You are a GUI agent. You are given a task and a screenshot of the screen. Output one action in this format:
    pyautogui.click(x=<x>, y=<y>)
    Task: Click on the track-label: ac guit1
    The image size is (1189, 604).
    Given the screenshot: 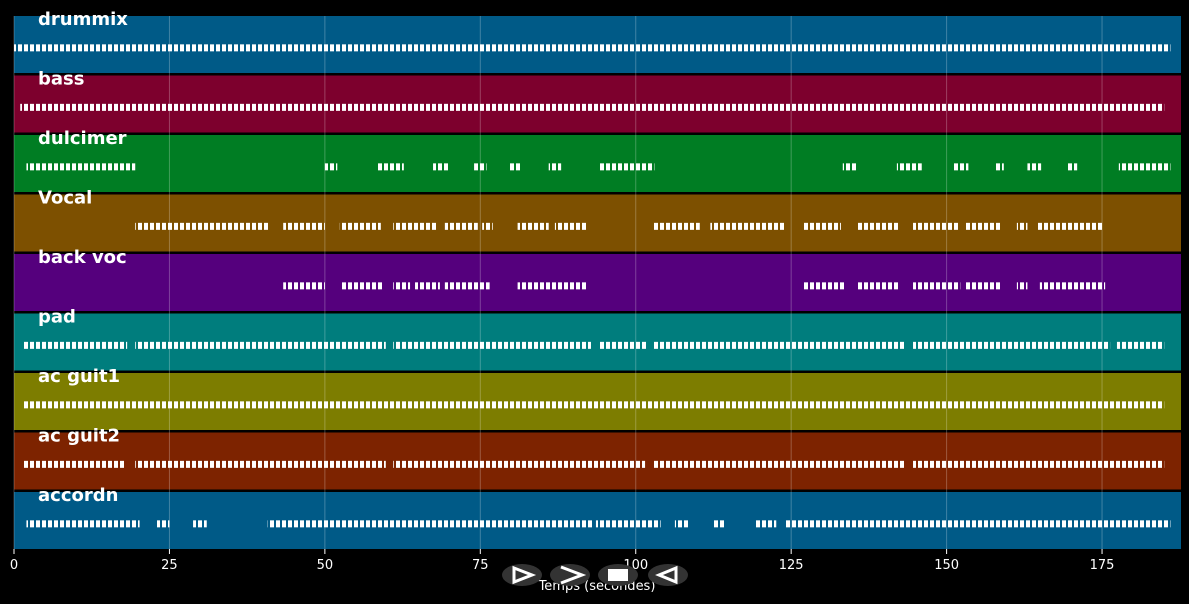 What is the action you would take?
    pyautogui.click(x=79, y=376)
    